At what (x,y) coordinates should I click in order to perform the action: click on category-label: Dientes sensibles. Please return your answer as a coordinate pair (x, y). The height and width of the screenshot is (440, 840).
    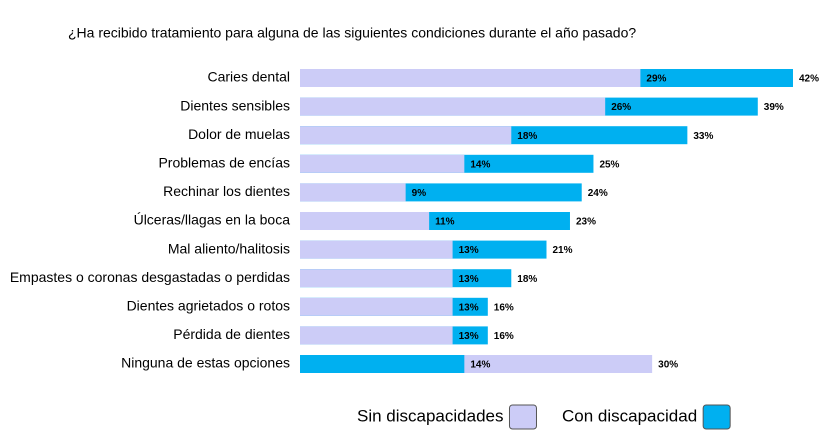
    Looking at the image, I should click on (235, 105).